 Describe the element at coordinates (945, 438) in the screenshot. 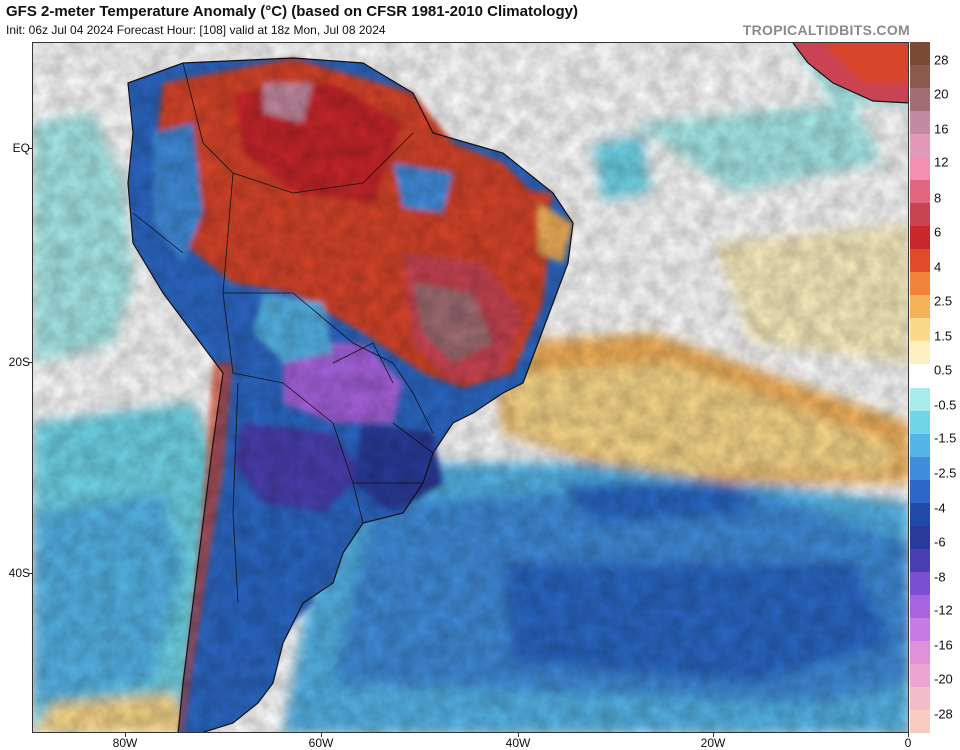

I see `colorbar-label: -1.5` at that location.